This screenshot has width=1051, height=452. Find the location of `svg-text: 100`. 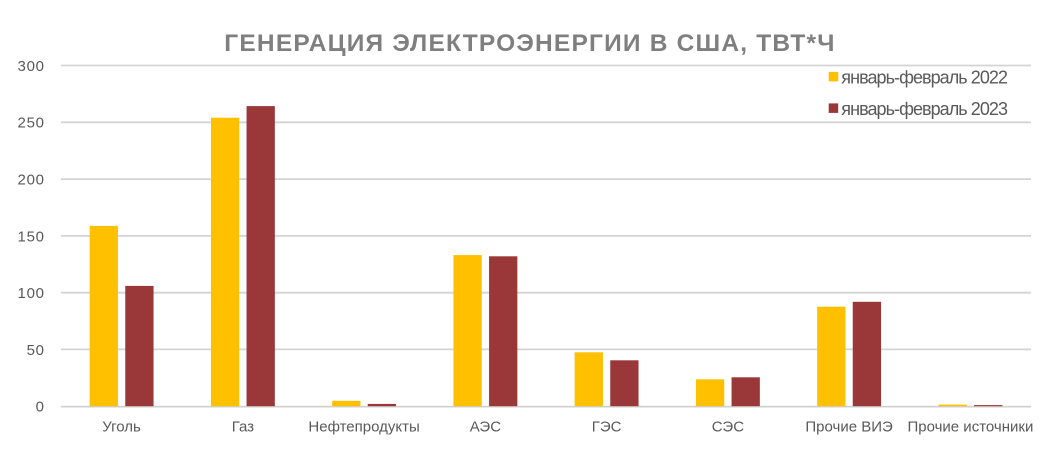

svg-text: 100 is located at coordinates (31, 293).